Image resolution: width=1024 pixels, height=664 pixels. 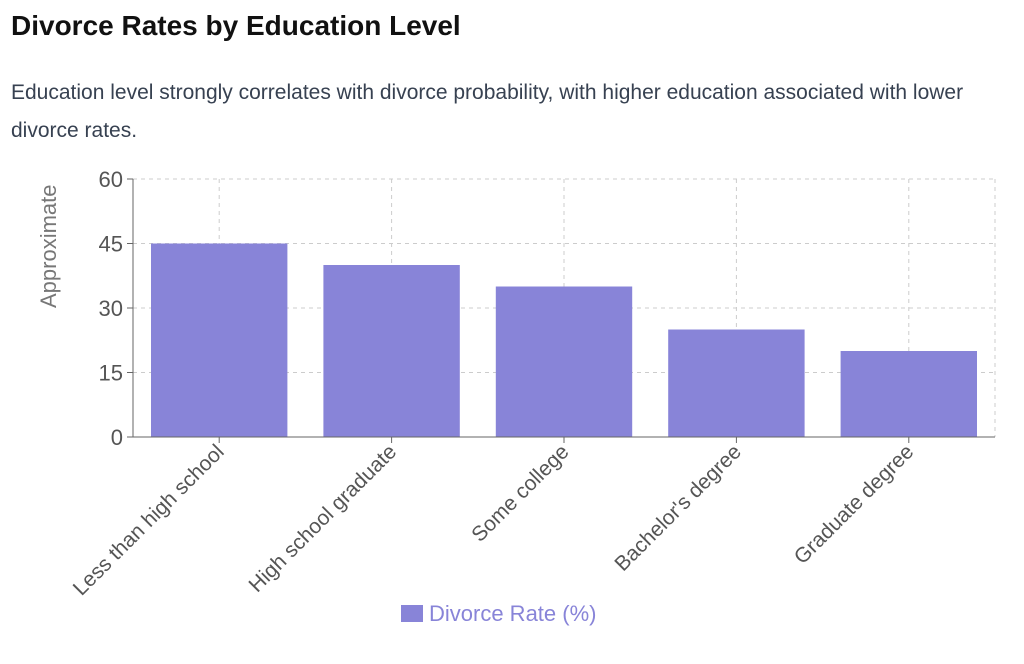 I want to click on x-tick-label: Some college, so click(x=520, y=493).